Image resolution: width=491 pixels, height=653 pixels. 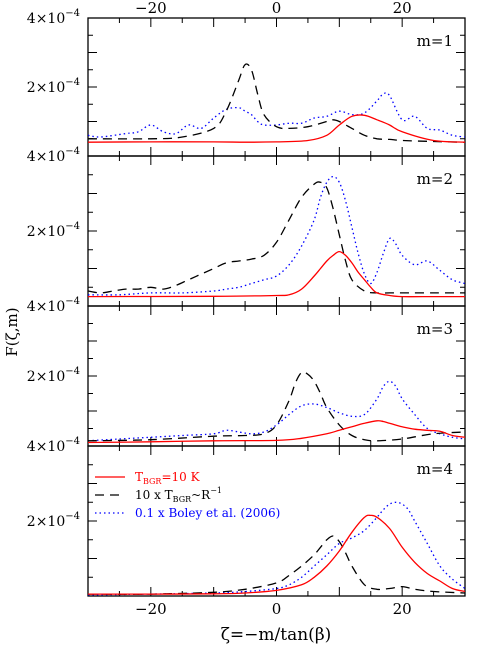 I want to click on legend-label-s1: TBGR=10 K, so click(x=168, y=478).